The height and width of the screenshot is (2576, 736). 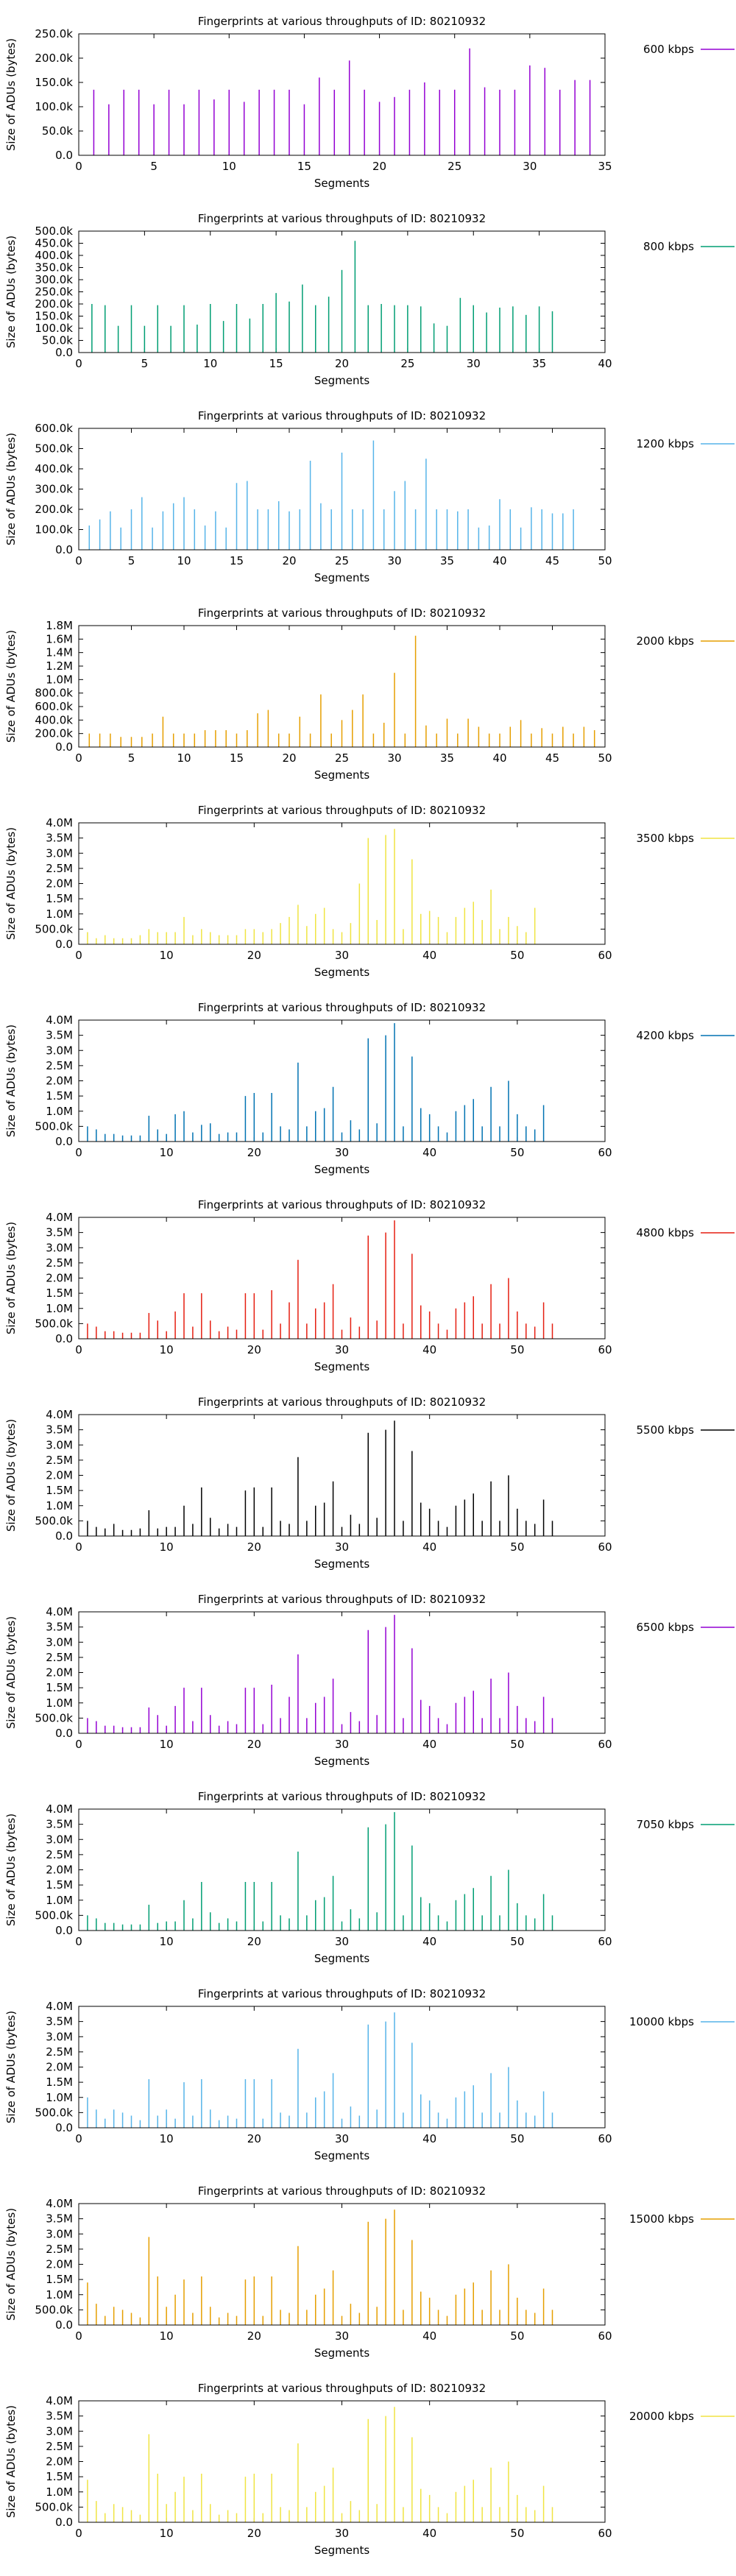 I want to click on y-tick-label: 250.0k, so click(x=54, y=292).